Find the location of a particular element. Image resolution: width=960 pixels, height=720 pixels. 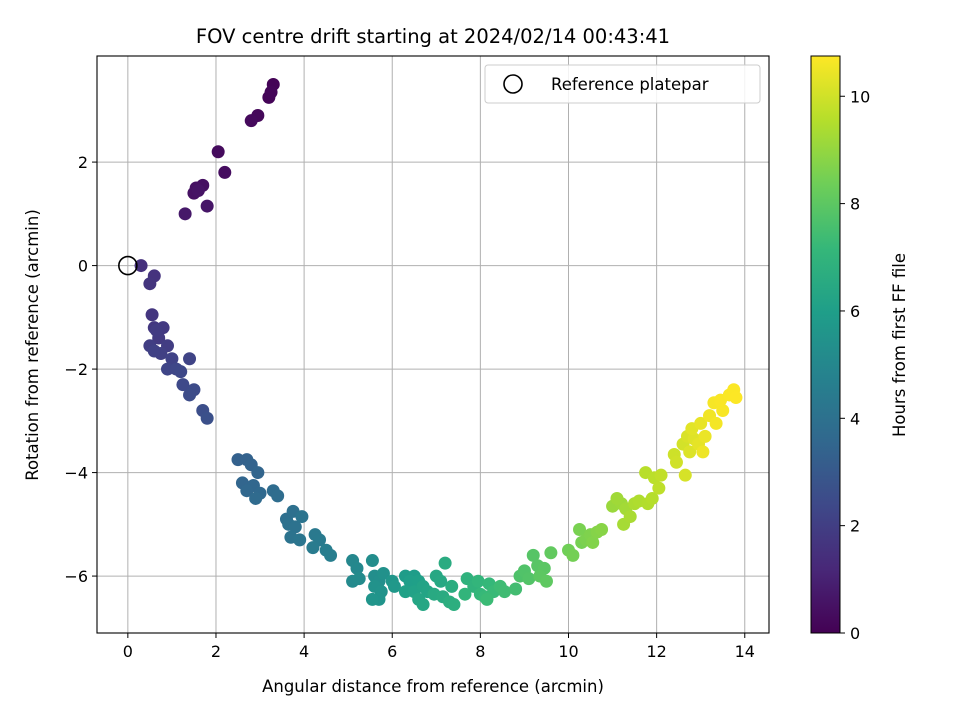

colorbar: 0 2 4 6 8 10 Hours from first FF file is located at coordinates (859, 349).